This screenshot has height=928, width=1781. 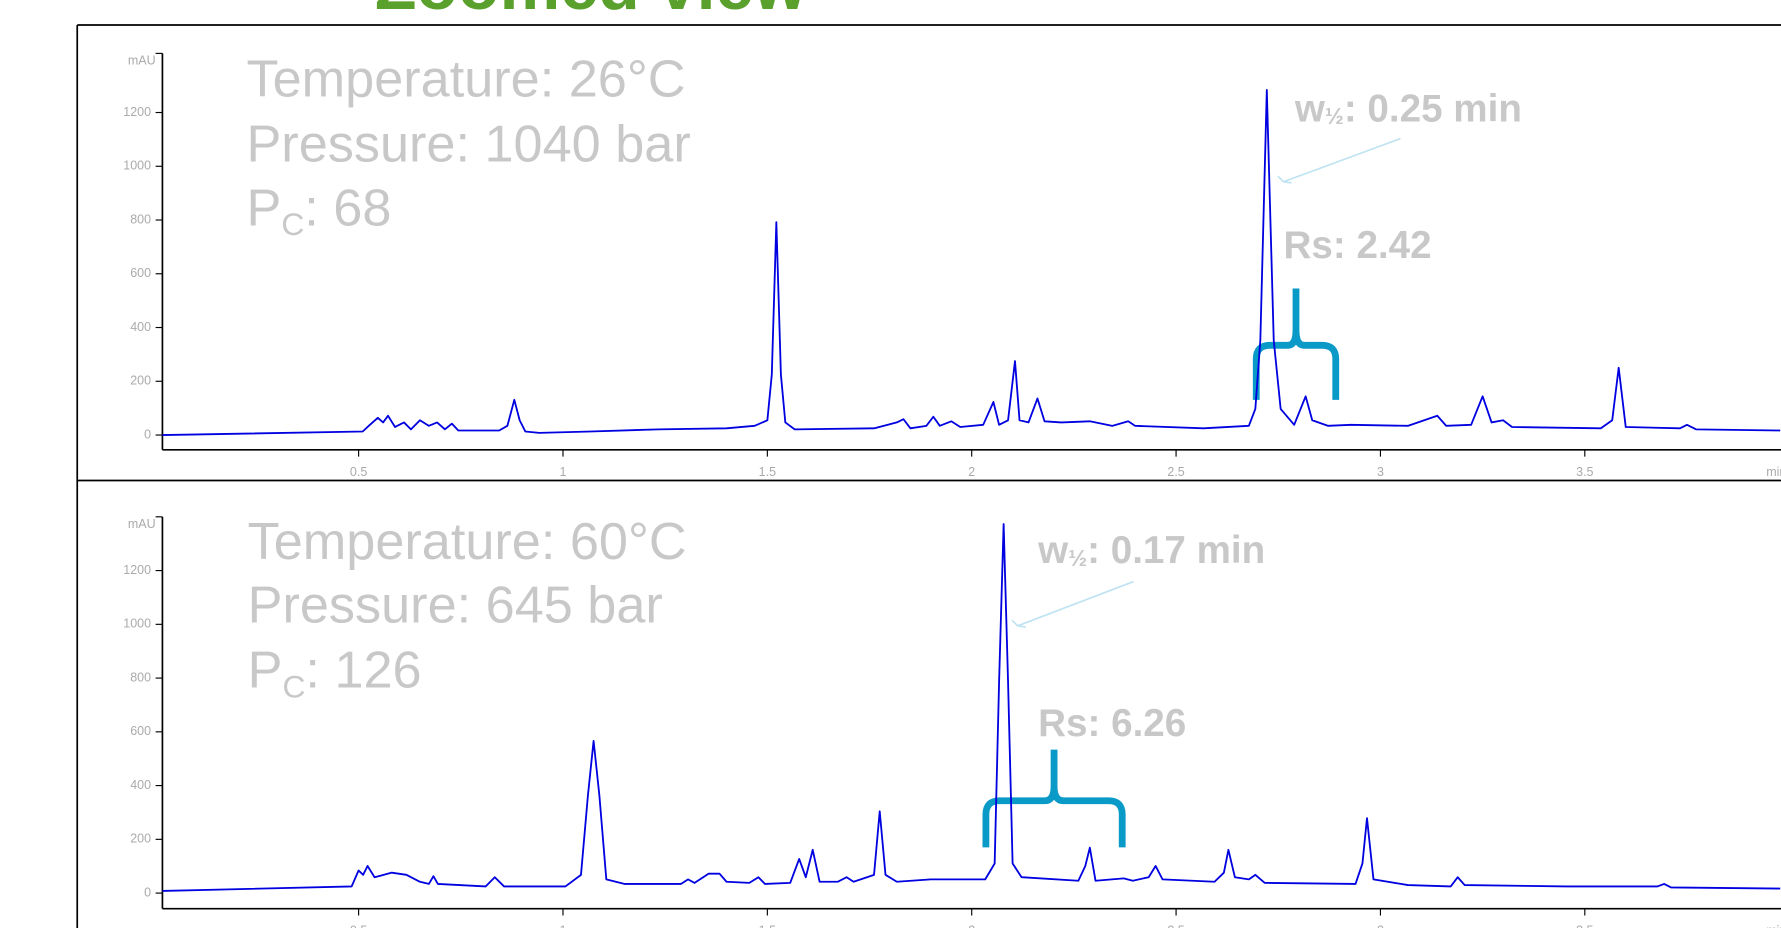 I want to click on pc-note: PC: 68, so click(x=318, y=211).